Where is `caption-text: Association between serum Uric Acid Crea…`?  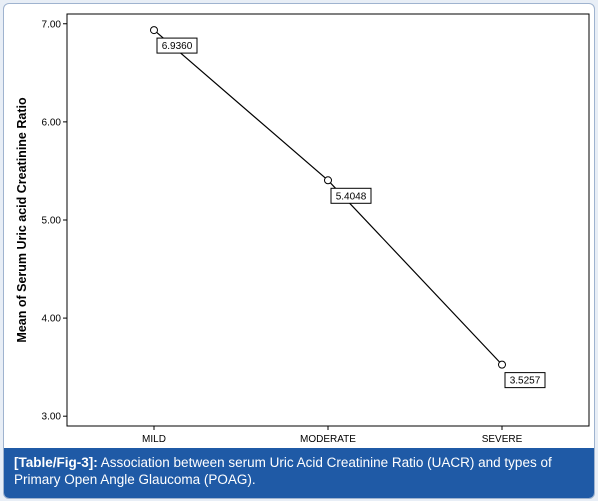 caption-text: Association between serum Uric Acid Crea… is located at coordinates (283, 471).